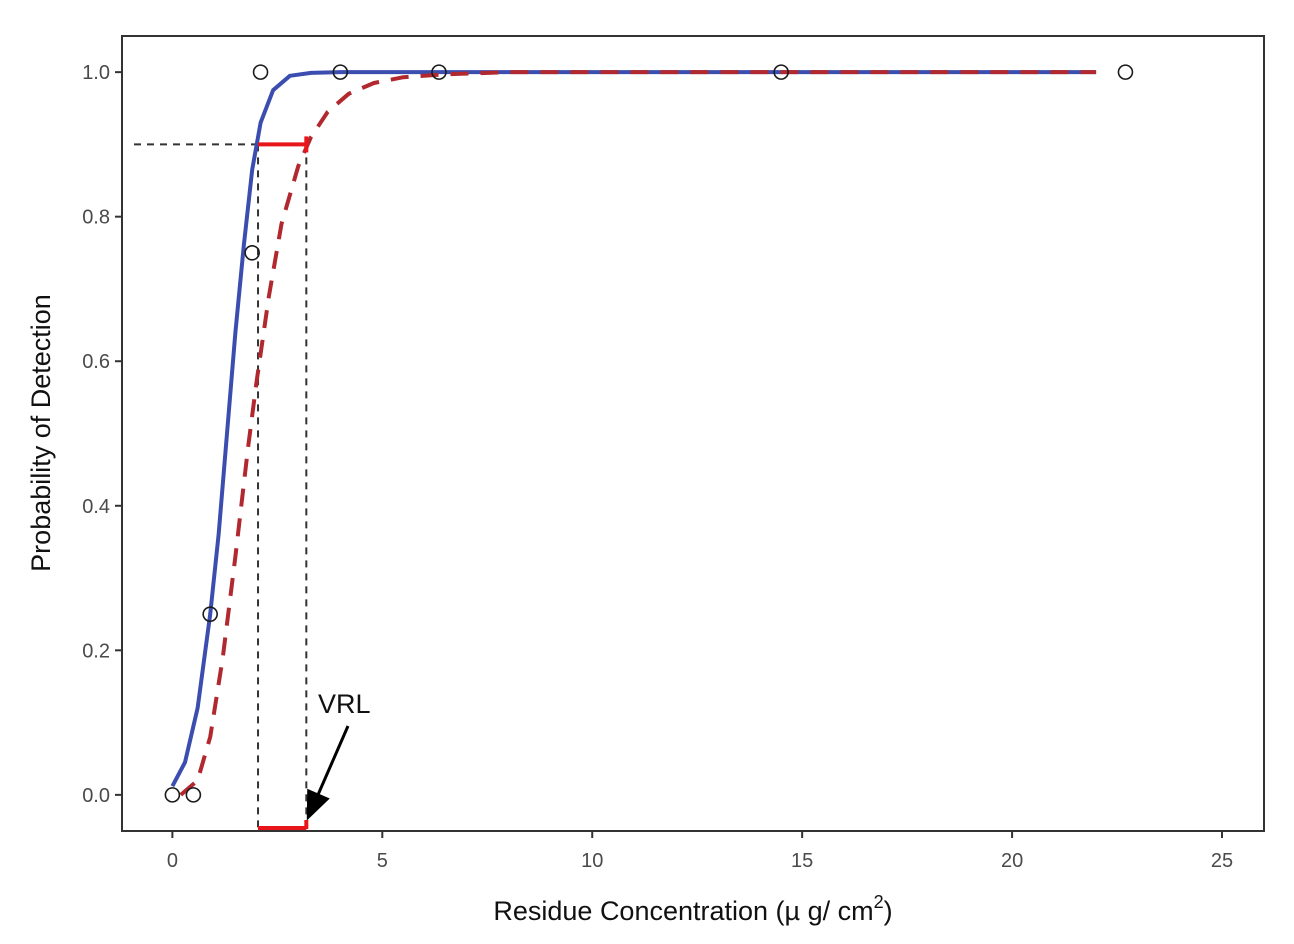 The width and height of the screenshot is (1294, 944). Describe the element at coordinates (102, 434) in the screenshot. I see `y-axis: 0.0 0.2 0.4 0.6 0.8 1.0` at that location.